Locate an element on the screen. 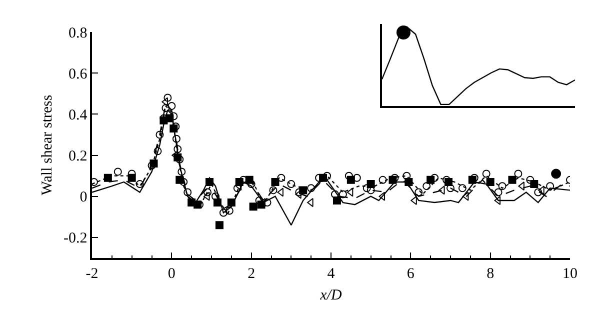 The height and width of the screenshot is (336, 600). y-tick-label: 0.4 is located at coordinates (78, 115).